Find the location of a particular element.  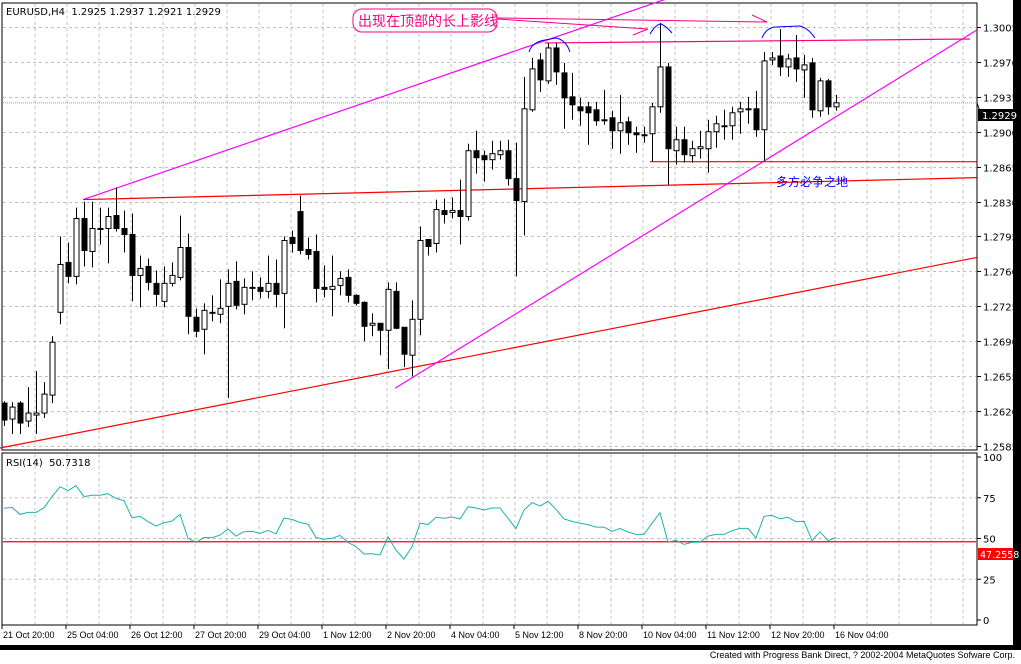

time-tick-label: 25 Oct 04:00 is located at coordinates (93, 635).